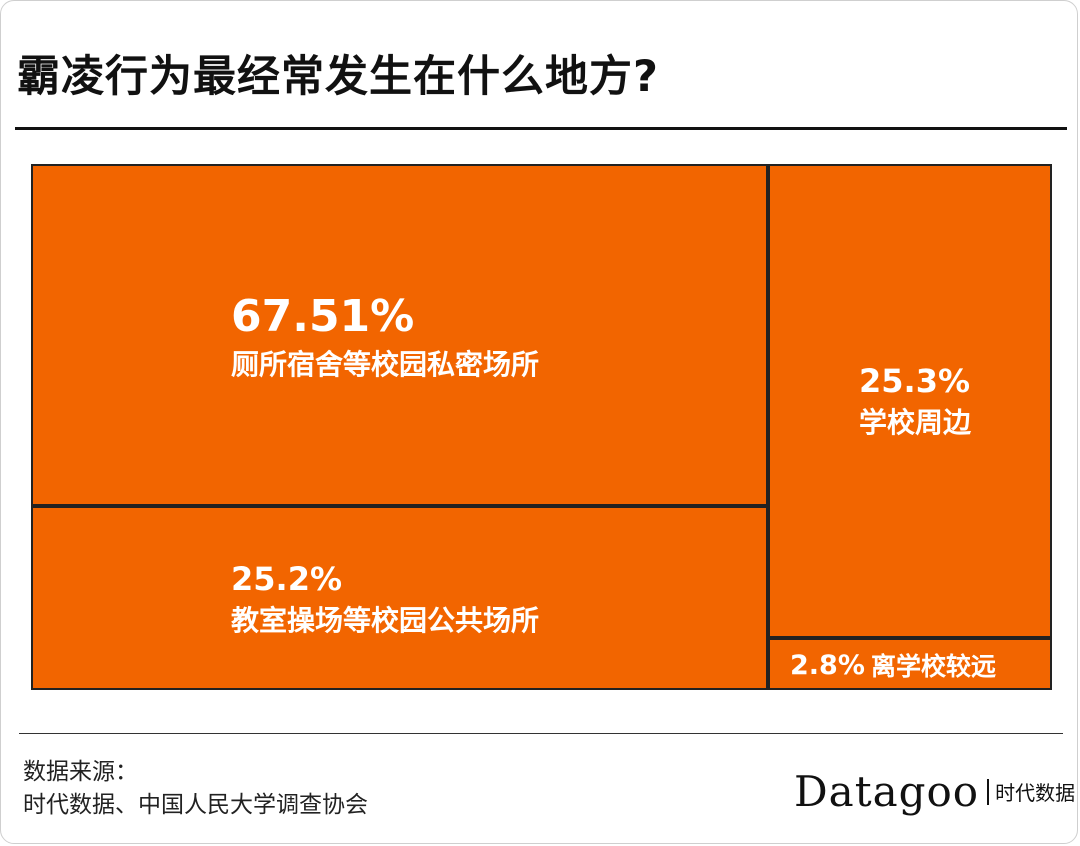  What do you see at coordinates (915, 422) in the screenshot?
I see `category-label-school-surroundings: 学校周边` at bounding box center [915, 422].